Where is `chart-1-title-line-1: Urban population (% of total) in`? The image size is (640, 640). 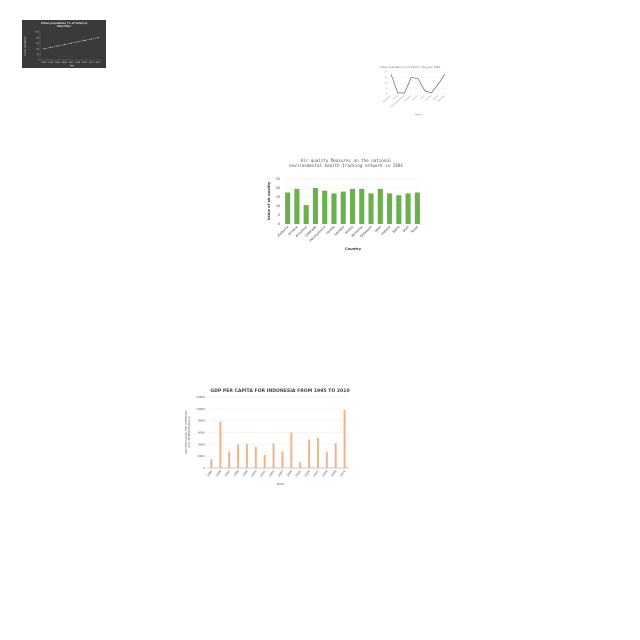 chart-1-title-line-1: Urban population (% of total) in is located at coordinates (64, 23).